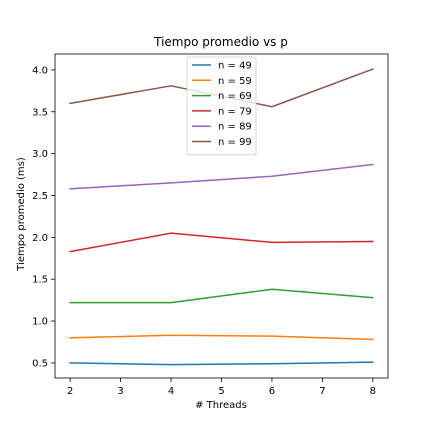 The width and height of the screenshot is (432, 432). I want to click on legend-label-5: n = 89, so click(235, 127).